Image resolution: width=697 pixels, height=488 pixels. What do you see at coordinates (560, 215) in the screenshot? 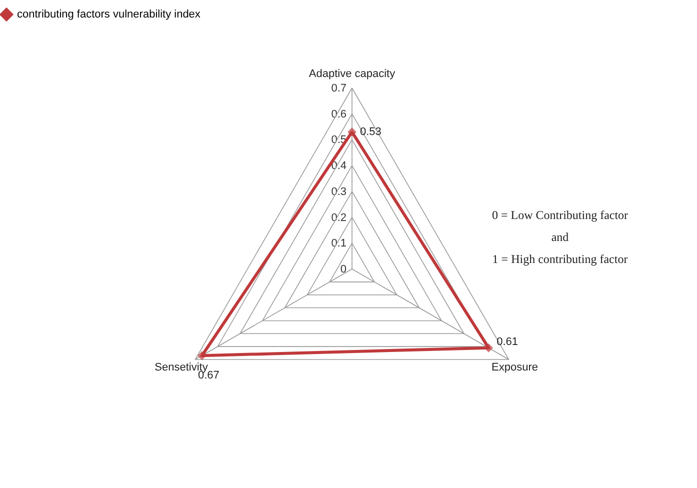
I see `text: 0 = Low Contributing factor` at bounding box center [560, 215].